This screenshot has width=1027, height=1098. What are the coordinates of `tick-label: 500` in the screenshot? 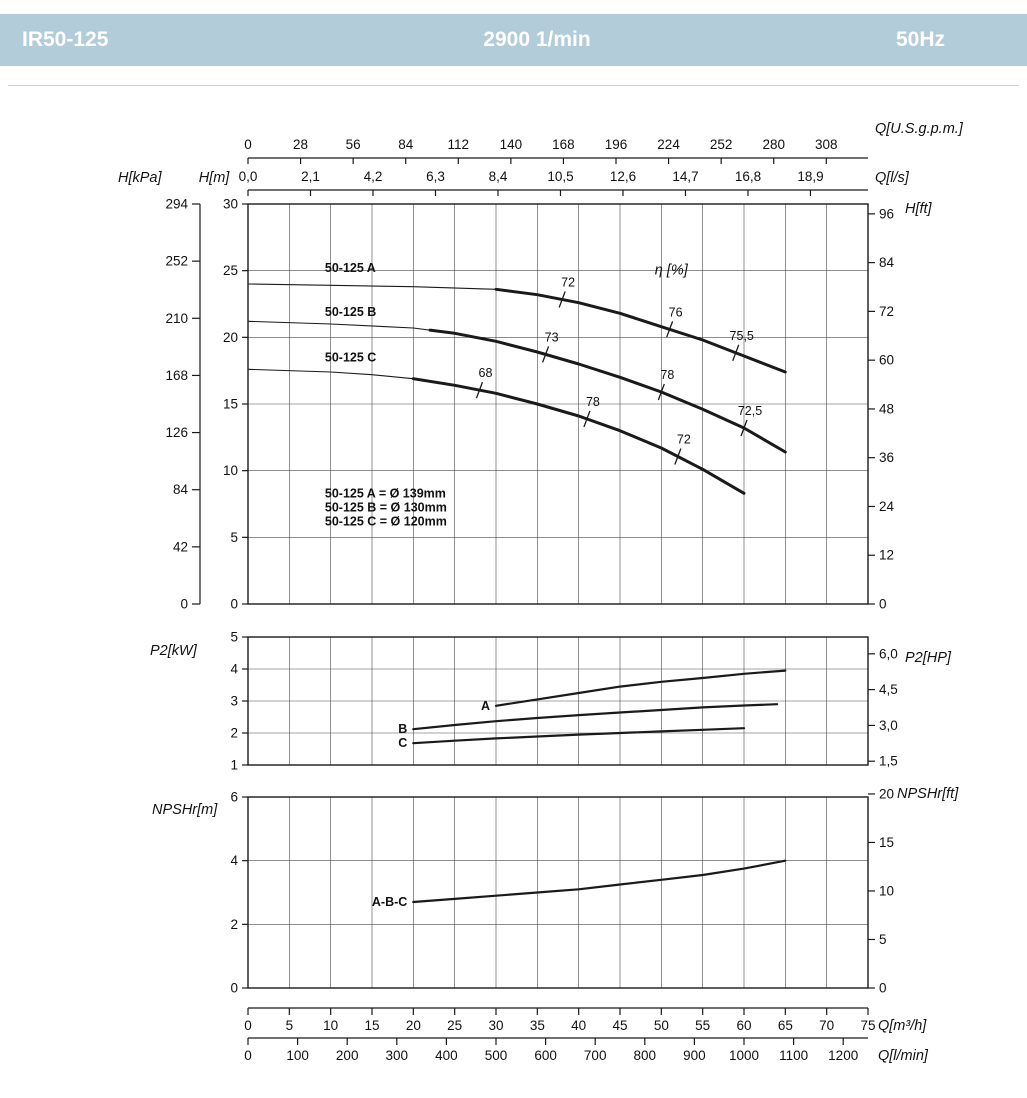 It's located at (496, 1055).